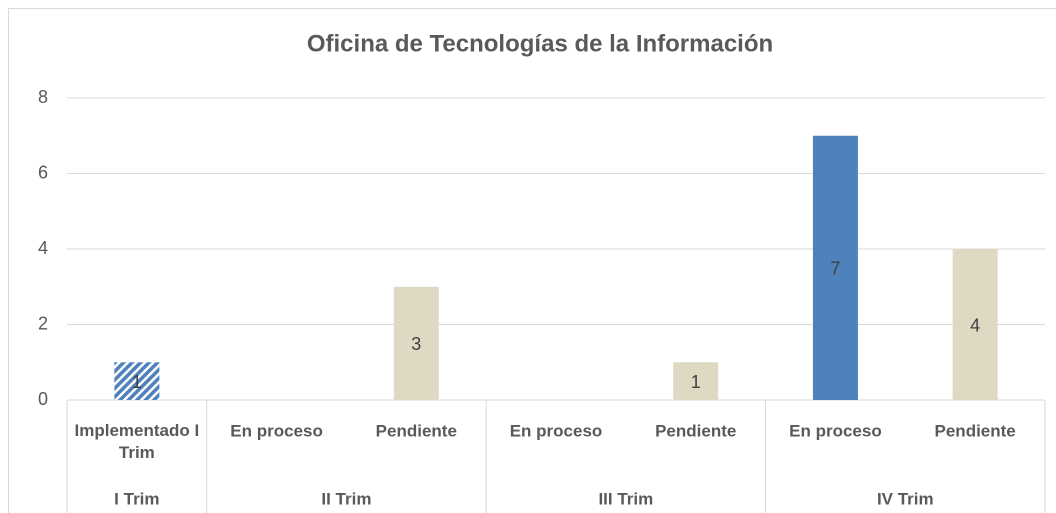 The width and height of the screenshot is (1056, 513). Describe the element at coordinates (43, 248) in the screenshot. I see `y-tick-label: 4` at that location.